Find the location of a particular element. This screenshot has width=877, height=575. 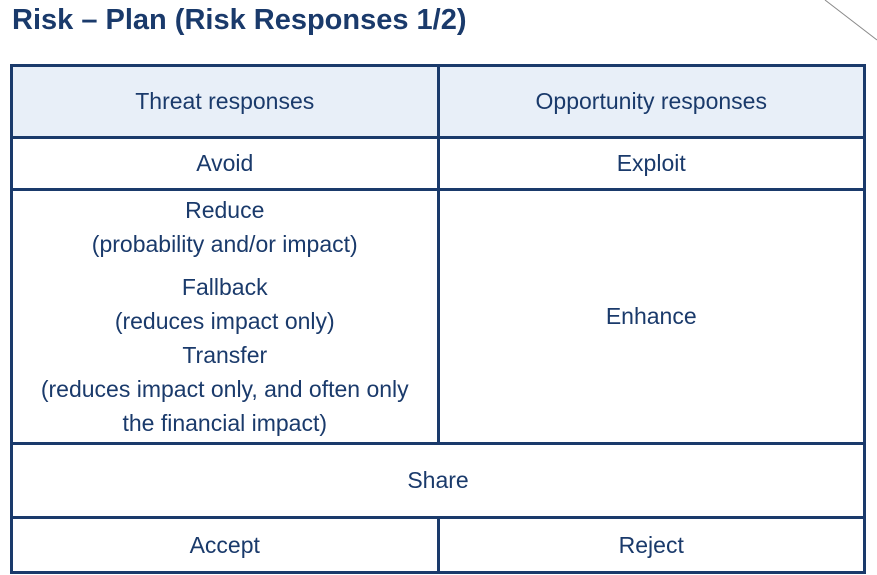

table-header-row: Threat responses Opportunity responses is located at coordinates (438, 101).